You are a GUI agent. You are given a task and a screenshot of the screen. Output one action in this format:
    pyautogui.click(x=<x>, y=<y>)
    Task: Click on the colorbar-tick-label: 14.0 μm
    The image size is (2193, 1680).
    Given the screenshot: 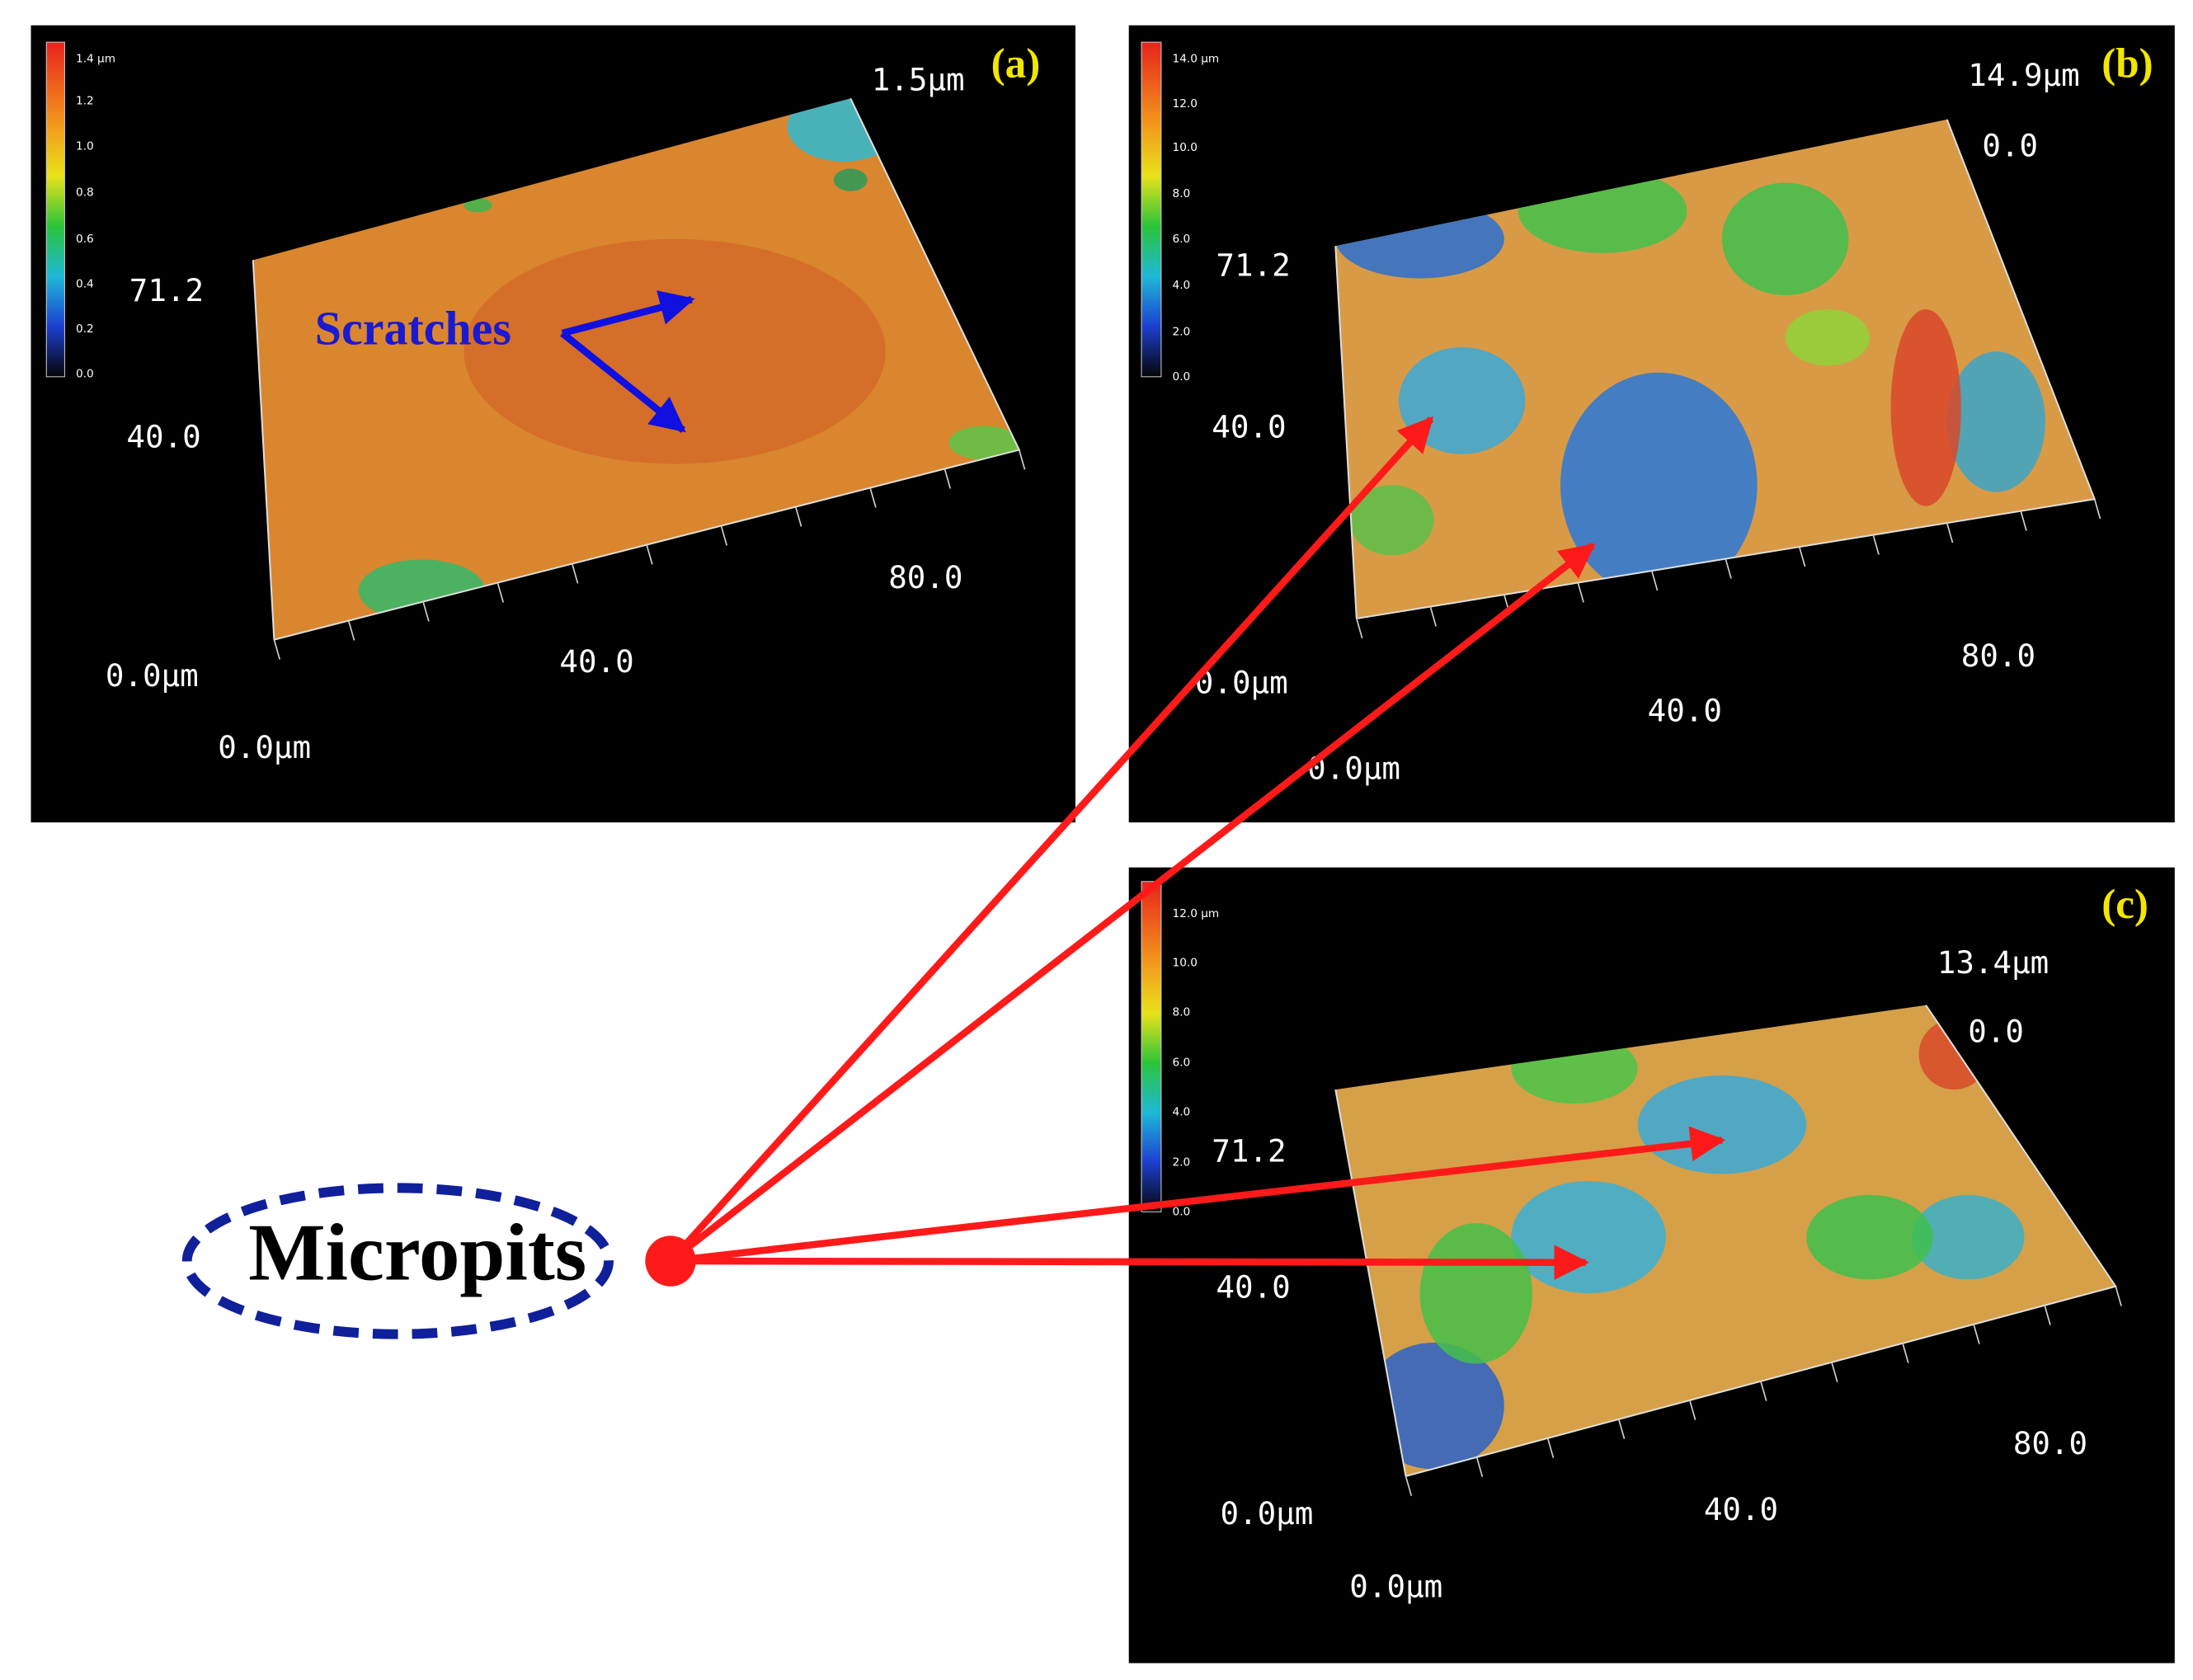 What is the action you would take?
    pyautogui.click(x=1196, y=59)
    